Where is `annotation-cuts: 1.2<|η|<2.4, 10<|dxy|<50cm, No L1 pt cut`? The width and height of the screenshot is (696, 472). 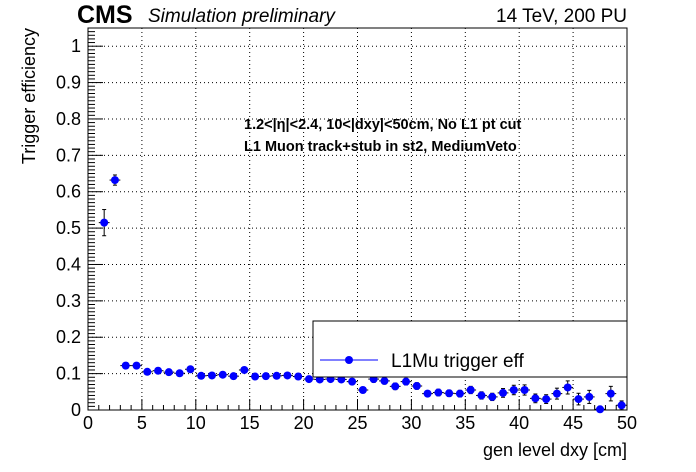
annotation-cuts: 1.2<|η|<2.4, 10<|dxy|<50cm, No L1 pt cut is located at coordinates (383, 125).